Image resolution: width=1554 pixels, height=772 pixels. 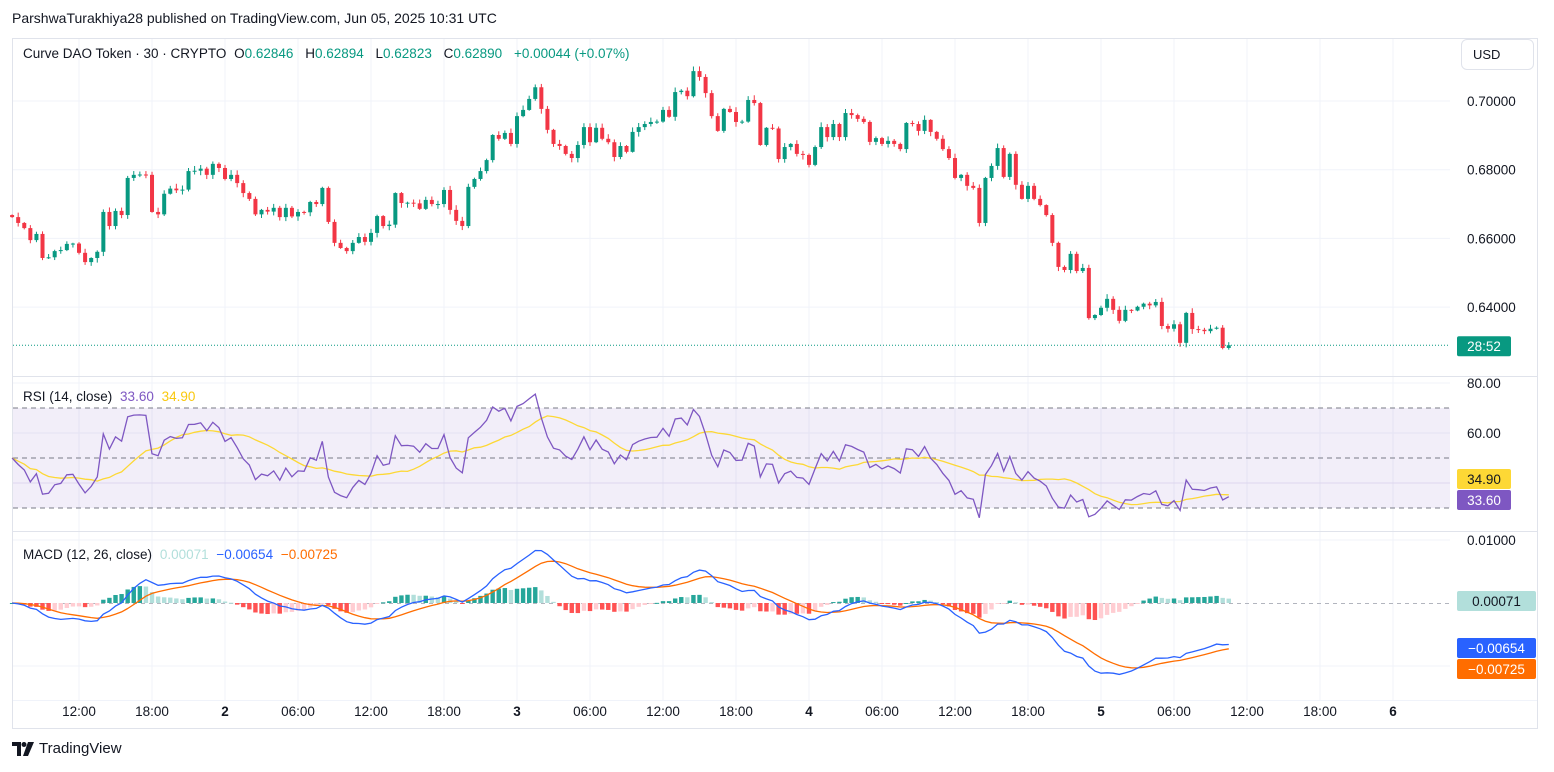 What do you see at coordinates (125, 53) in the screenshot?
I see `symbol-title: Curve DAO Token · 30 · CRYPTO` at bounding box center [125, 53].